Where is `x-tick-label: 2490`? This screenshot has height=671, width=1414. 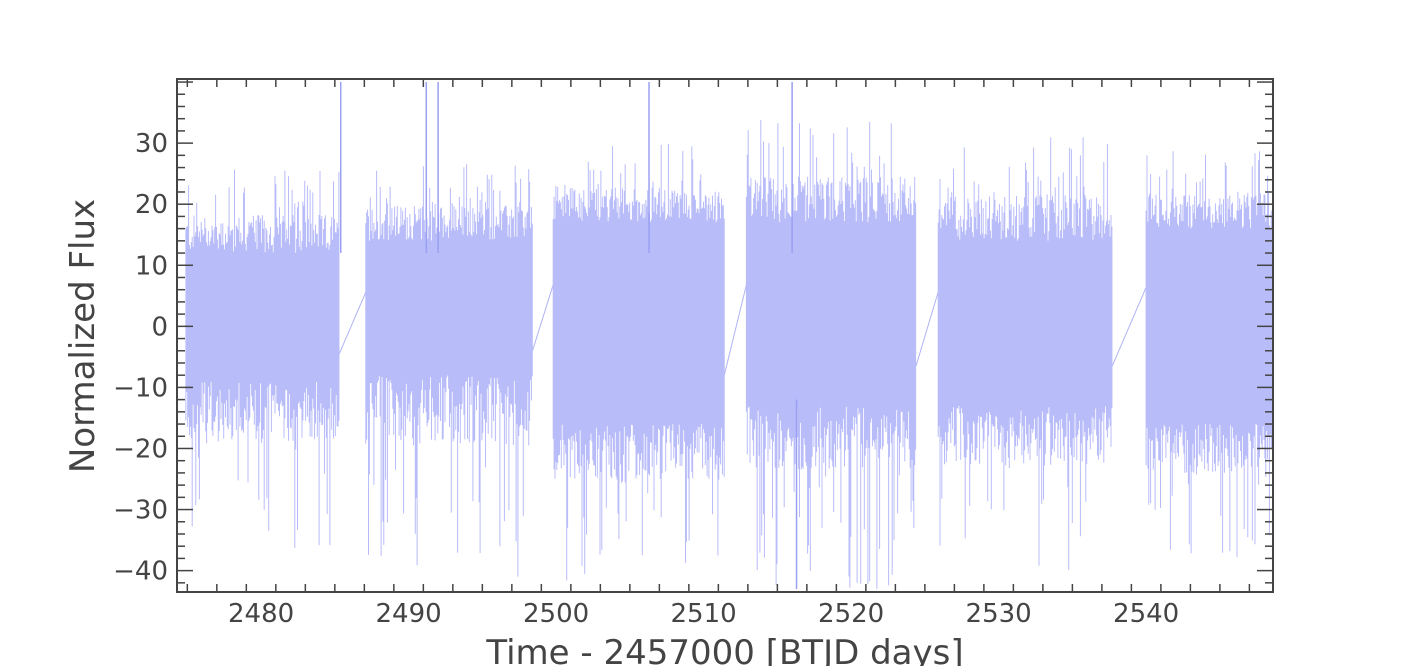 x-tick-label: 2490 is located at coordinates (409, 614).